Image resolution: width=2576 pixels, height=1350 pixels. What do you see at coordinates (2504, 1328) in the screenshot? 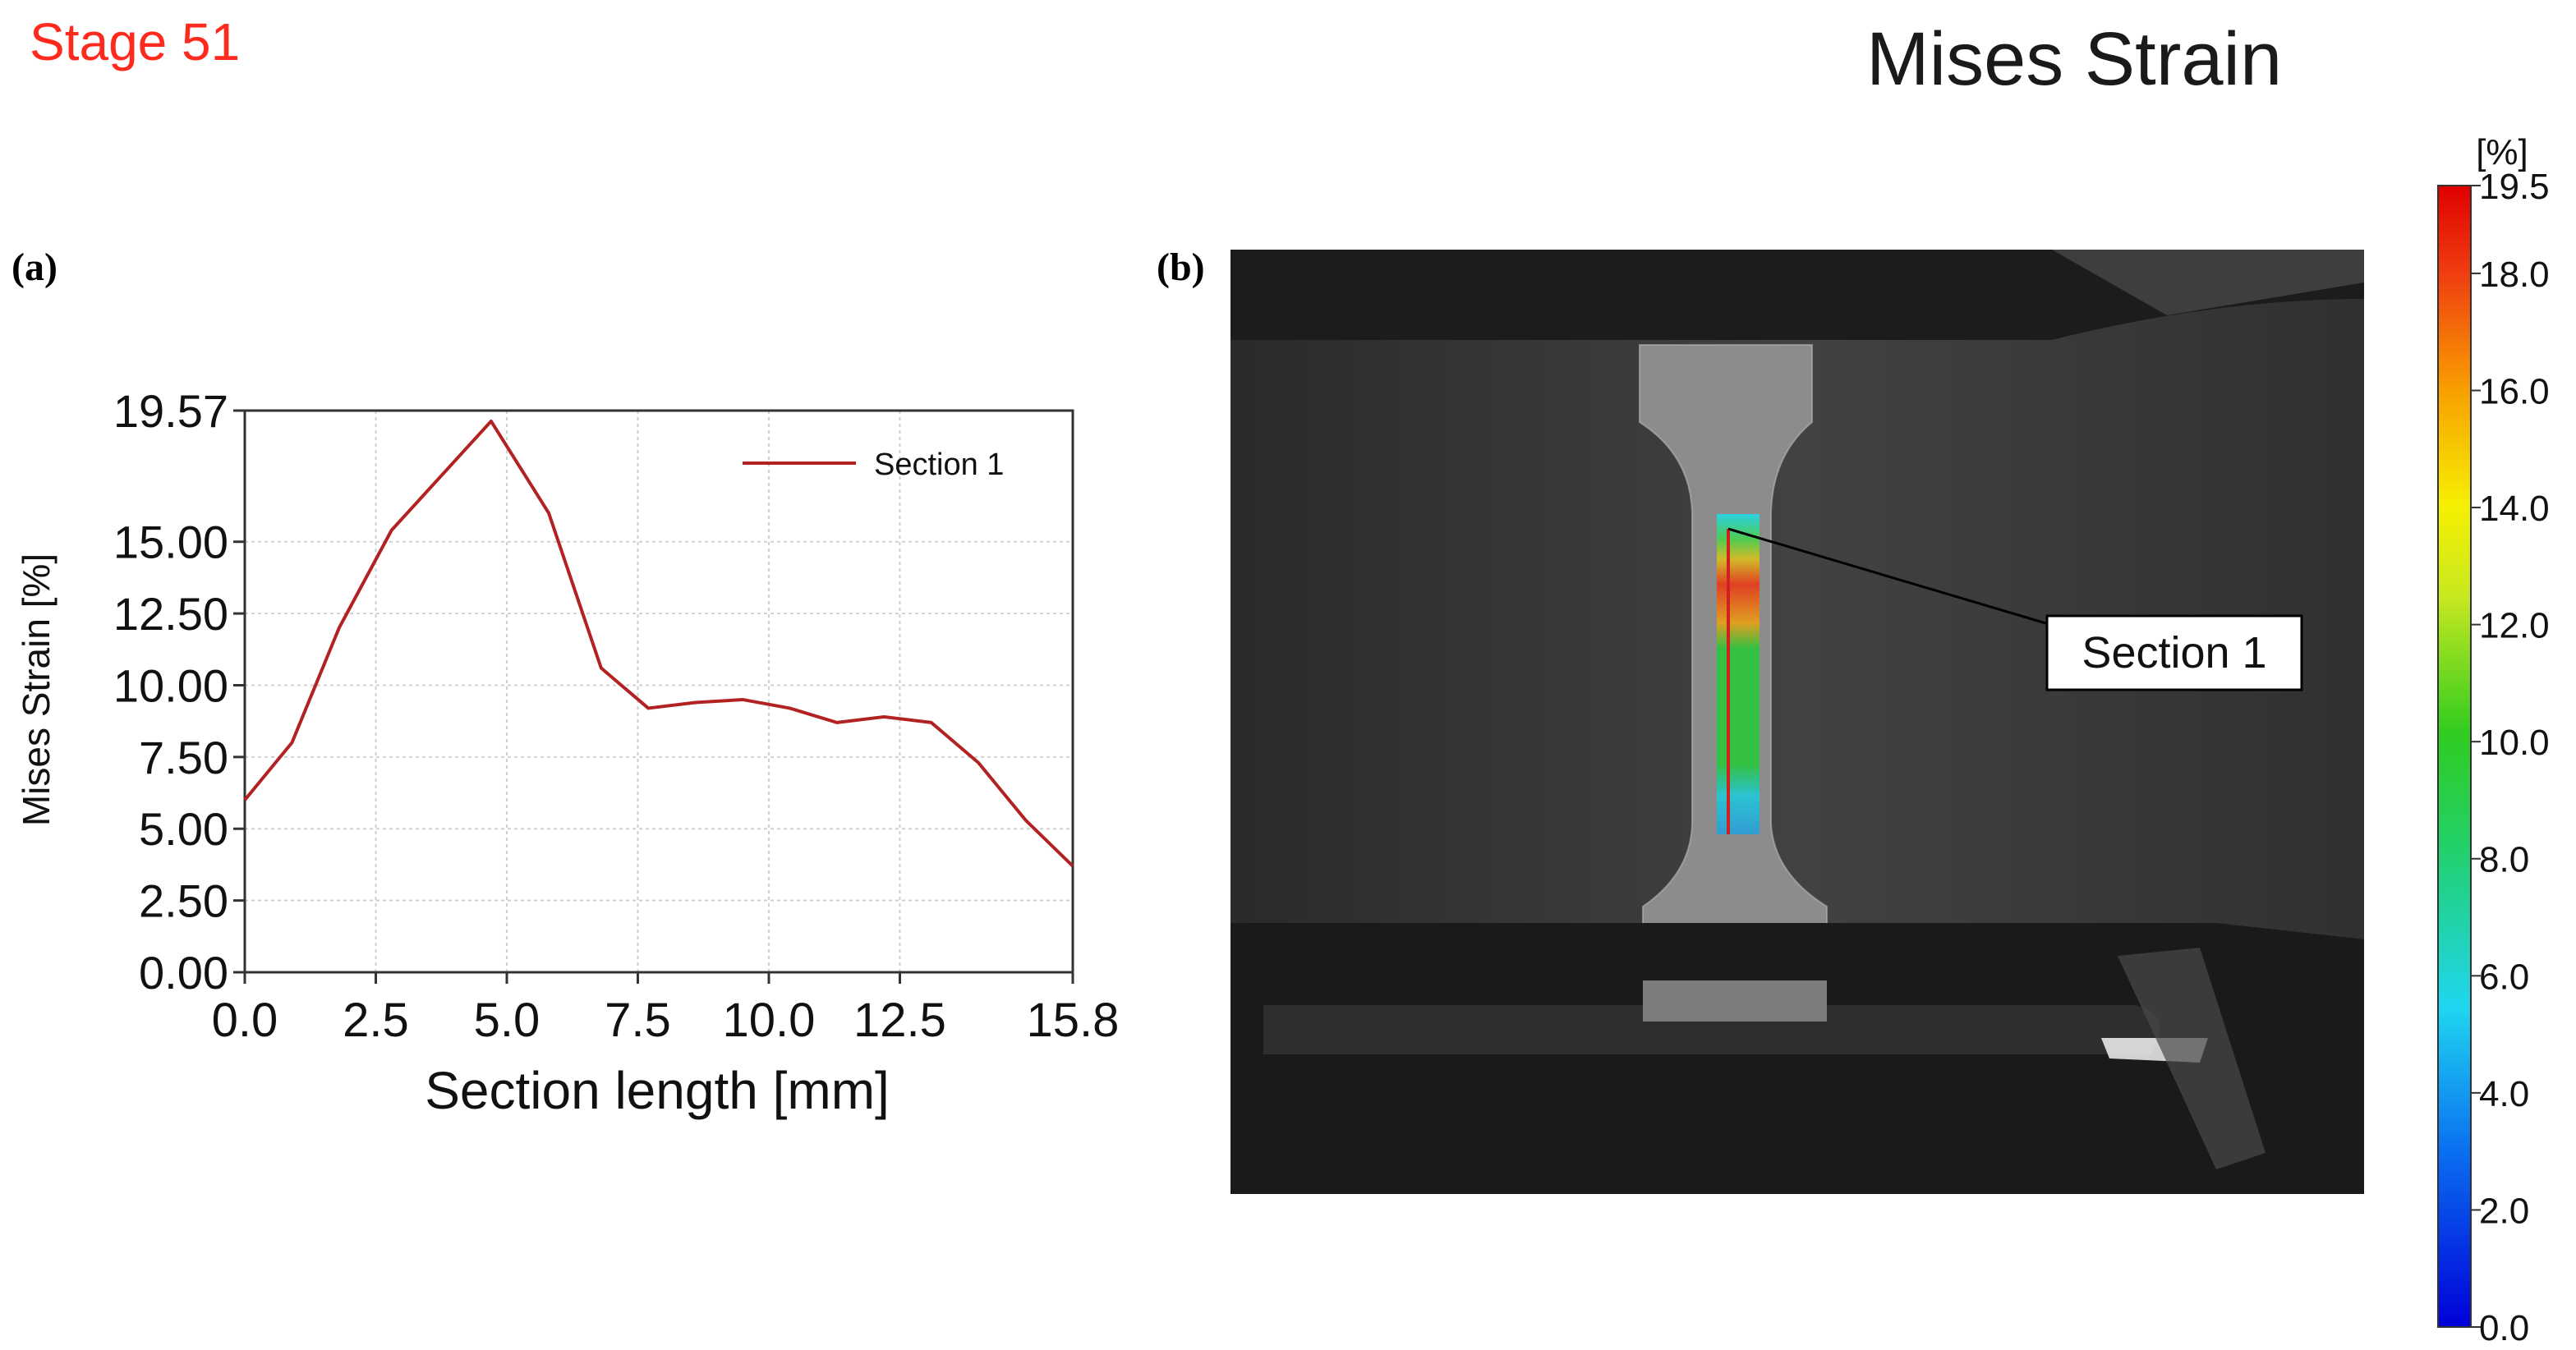
I see `colorbar-tick-label: 0.0` at bounding box center [2504, 1328].